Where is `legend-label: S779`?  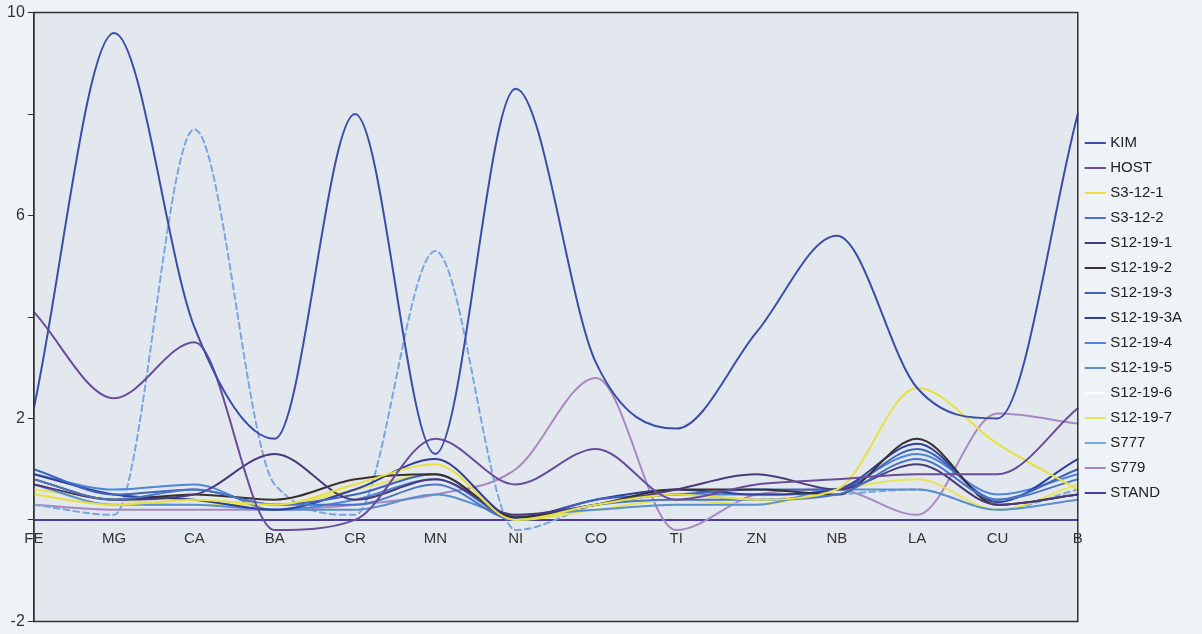
legend-label: S779 is located at coordinates (1128, 467).